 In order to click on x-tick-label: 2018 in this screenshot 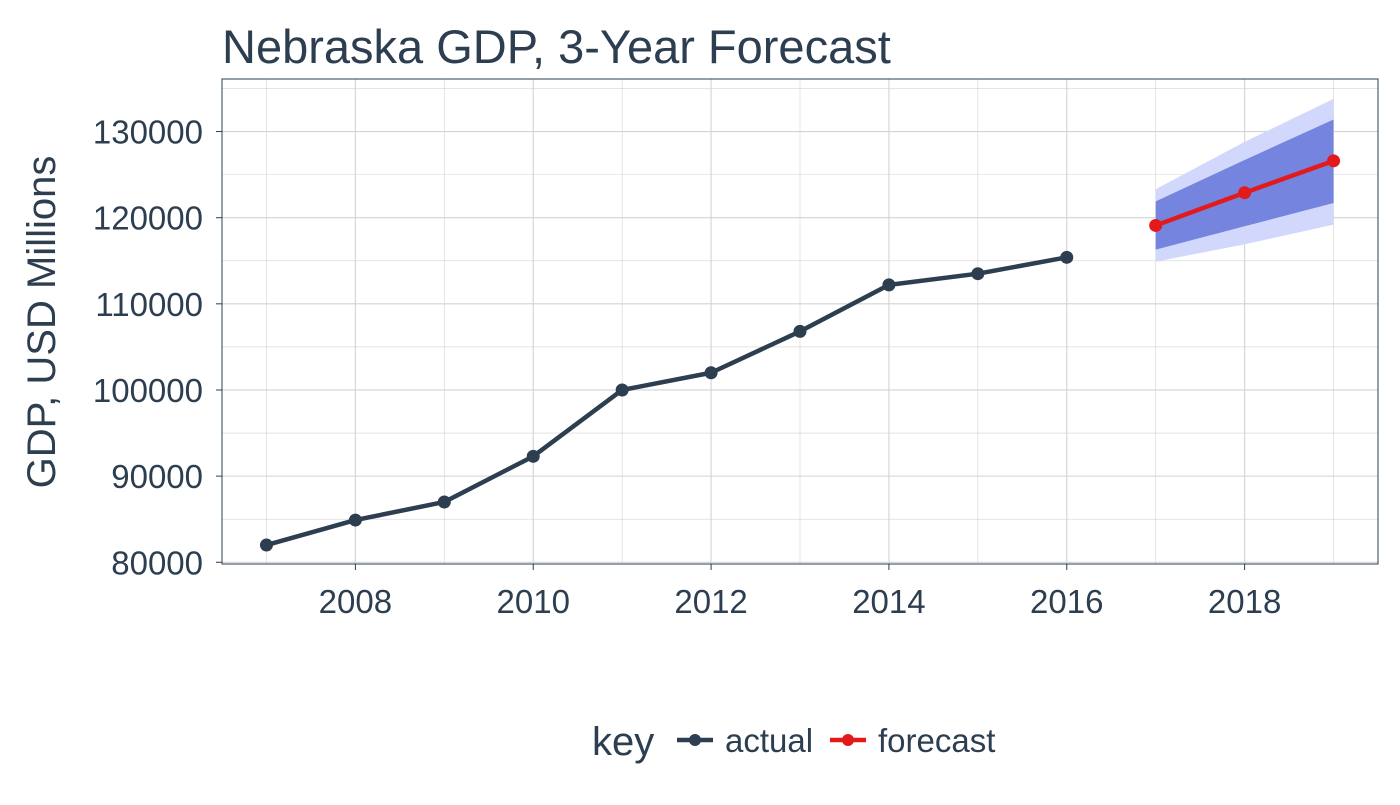, I will do `click(1244, 601)`.